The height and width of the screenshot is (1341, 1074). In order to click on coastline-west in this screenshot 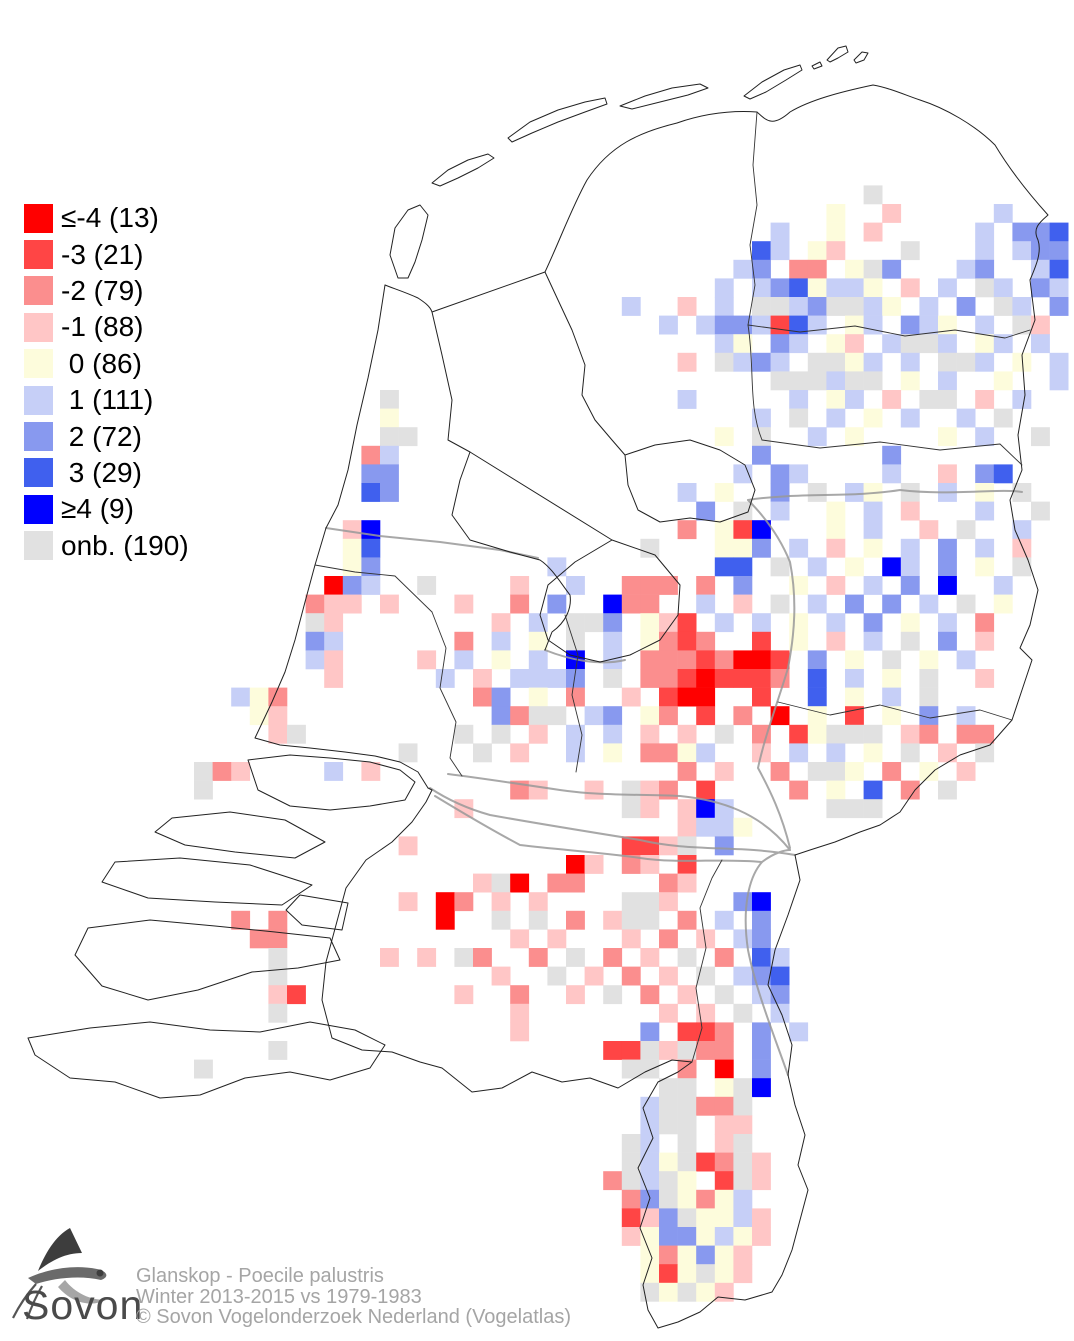, I will do `click(341, 536)`.